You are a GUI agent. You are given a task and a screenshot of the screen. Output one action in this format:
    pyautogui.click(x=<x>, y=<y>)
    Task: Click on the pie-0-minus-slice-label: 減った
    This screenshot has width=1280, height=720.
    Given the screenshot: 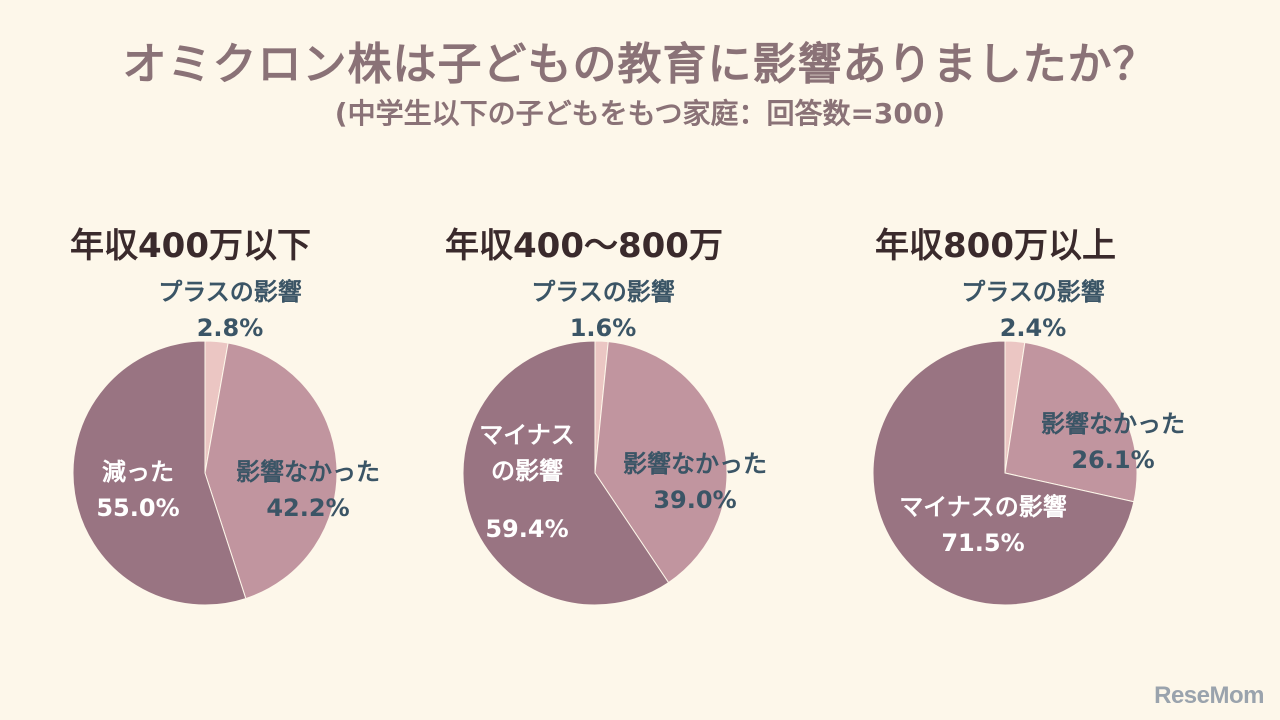 What is the action you would take?
    pyautogui.click(x=138, y=472)
    